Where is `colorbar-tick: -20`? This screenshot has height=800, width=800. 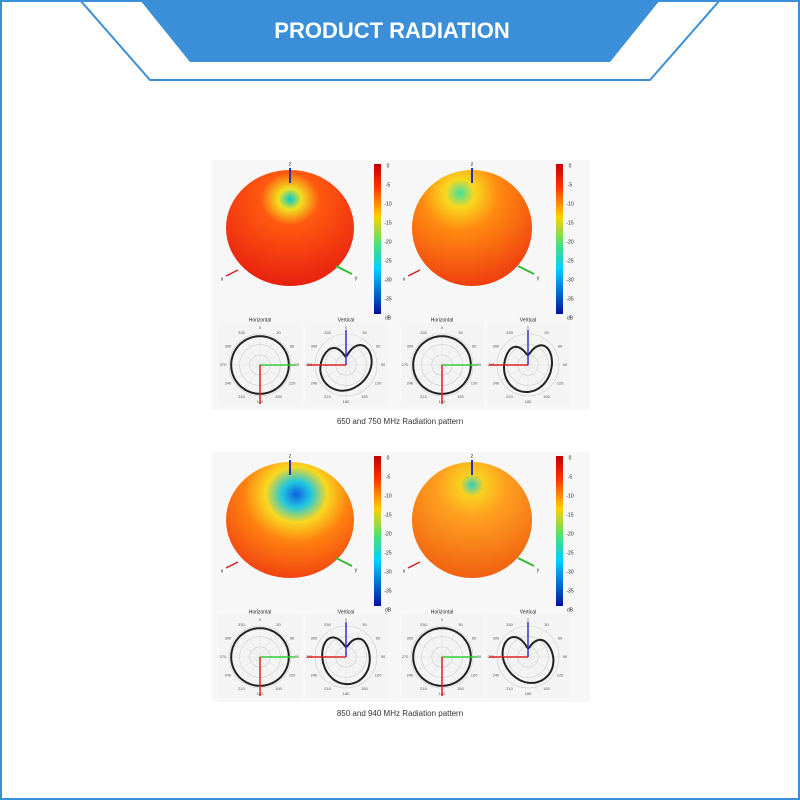
colorbar-tick: -20 is located at coordinates (569, 242).